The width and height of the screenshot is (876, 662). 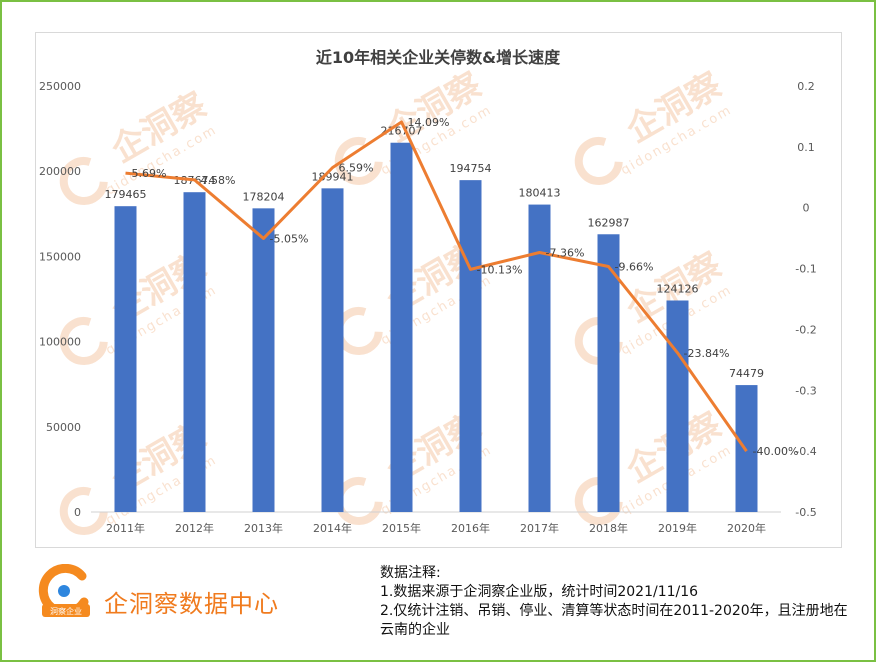 I want to click on line-data-label: 5.69%, so click(x=149, y=173).